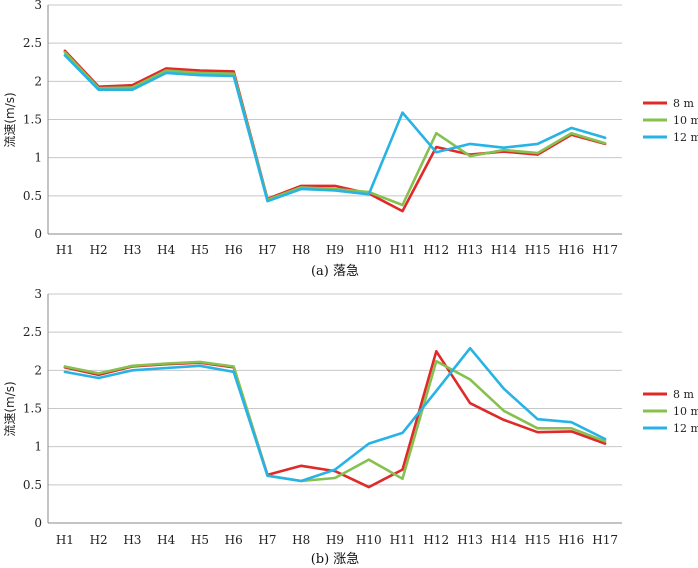 This screenshot has width=698, height=568. I want to click on panel-caption: (a) 落急, so click(335, 271).